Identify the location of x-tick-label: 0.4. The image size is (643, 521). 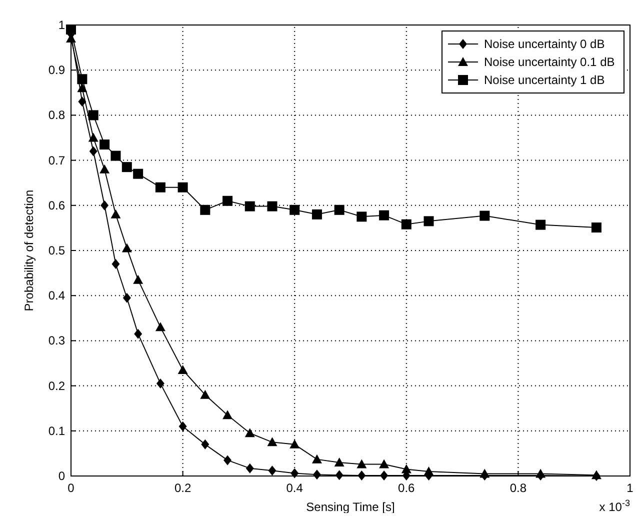
(295, 488).